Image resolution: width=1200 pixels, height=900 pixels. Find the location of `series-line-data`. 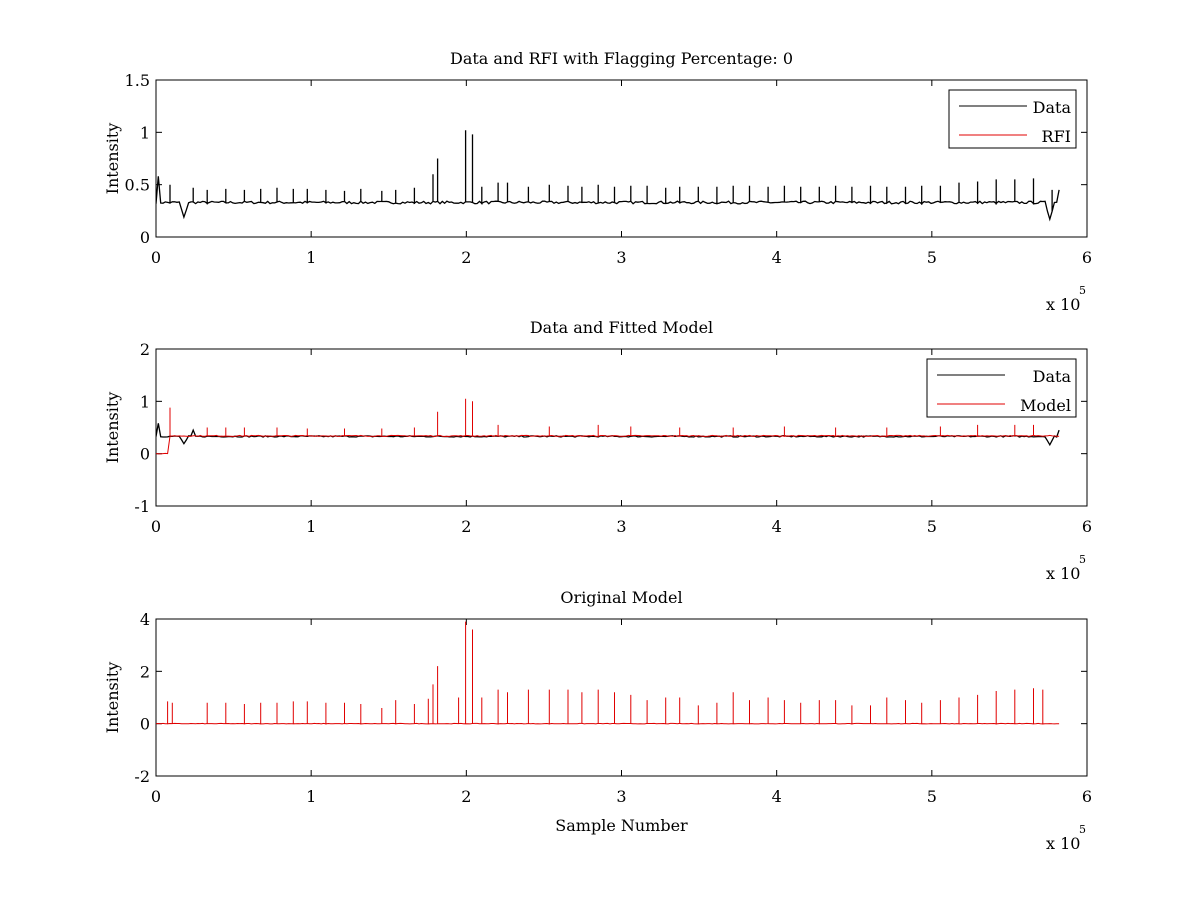

series-line-data is located at coordinates (608, 176).